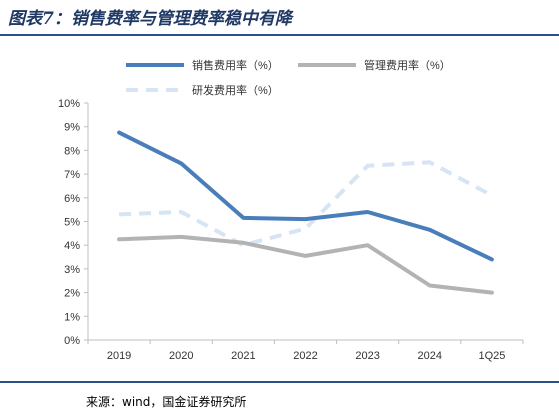 This screenshot has height=415, width=559. Describe the element at coordinates (235, 90) in the screenshot. I see `legend-label: 研发费用率（%）` at that location.